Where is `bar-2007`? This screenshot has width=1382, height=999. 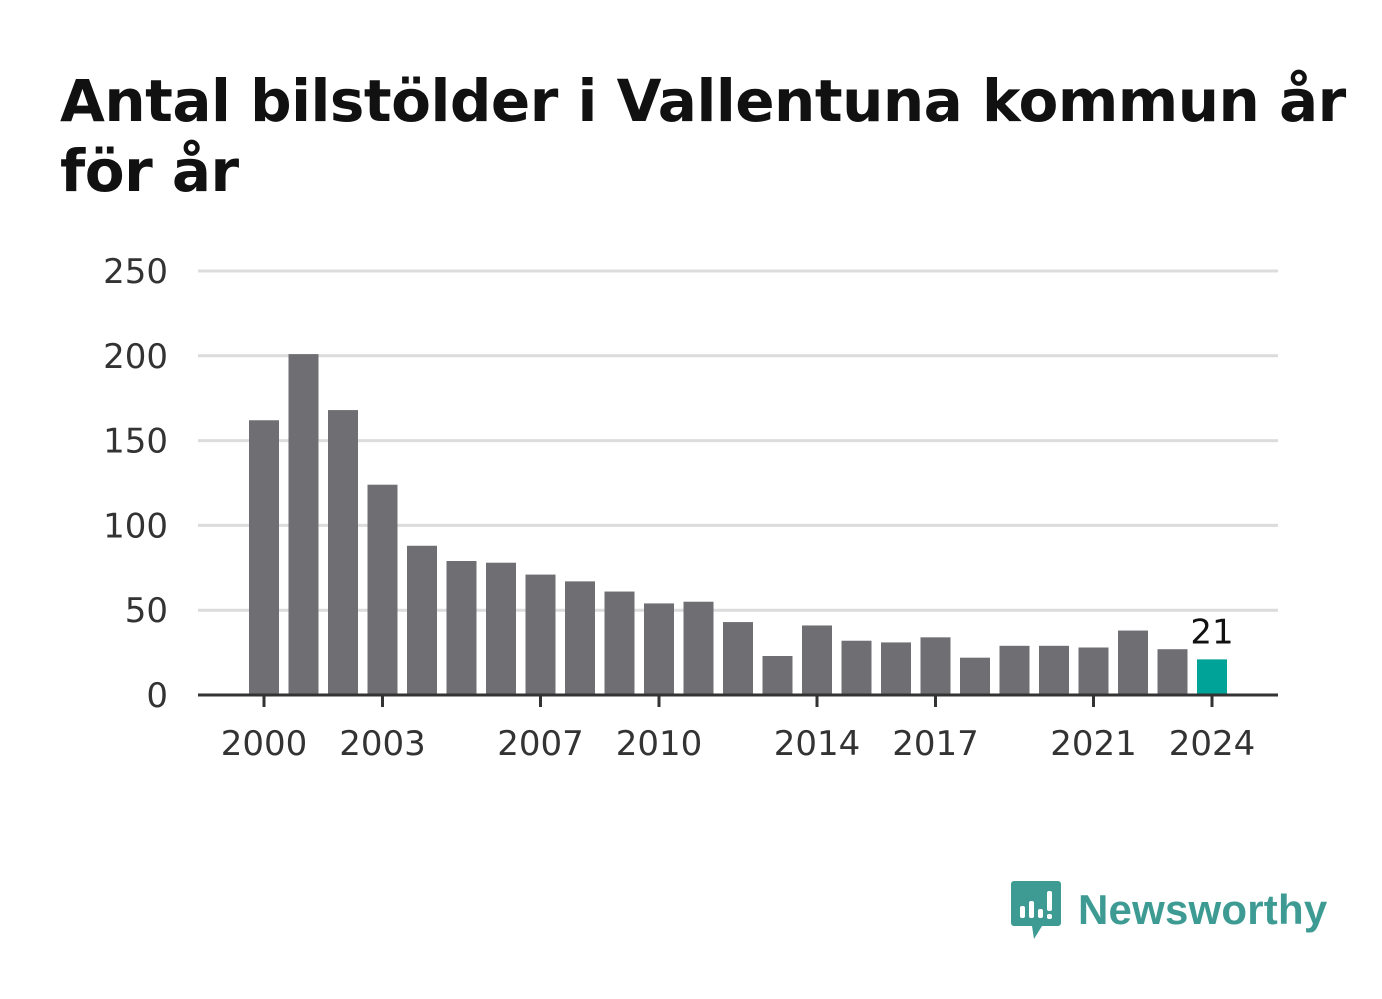 bar-2007 is located at coordinates (540, 634).